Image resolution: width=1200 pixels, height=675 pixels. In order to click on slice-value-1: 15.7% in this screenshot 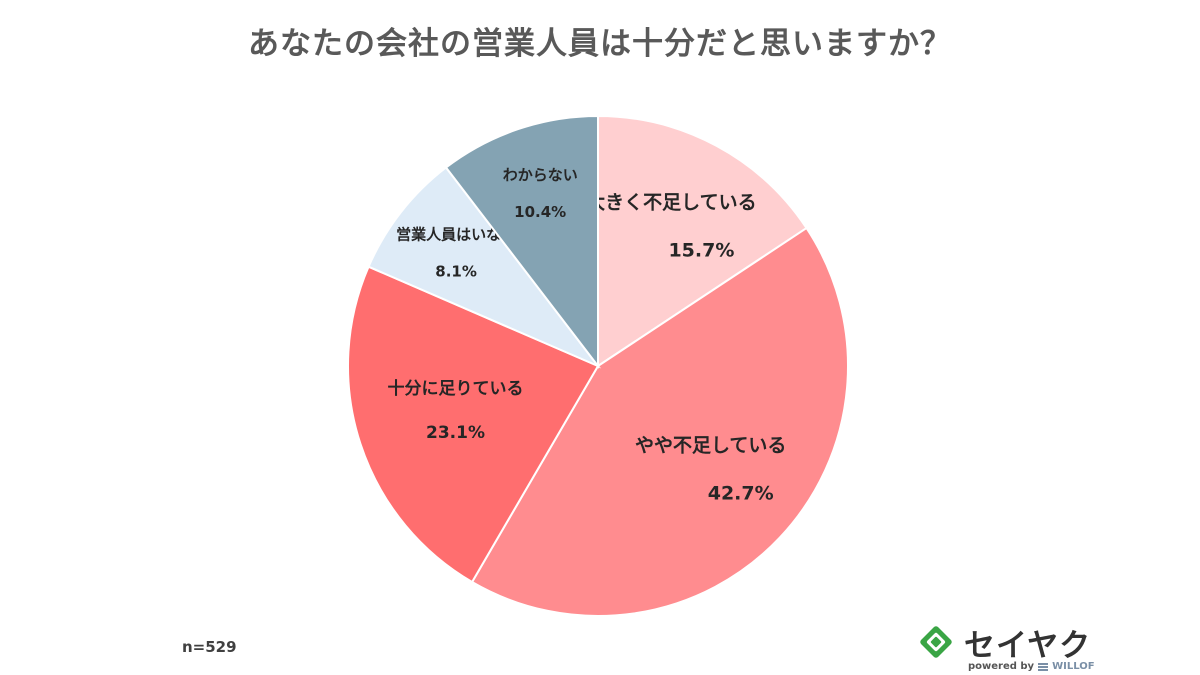, I will do `click(701, 251)`.